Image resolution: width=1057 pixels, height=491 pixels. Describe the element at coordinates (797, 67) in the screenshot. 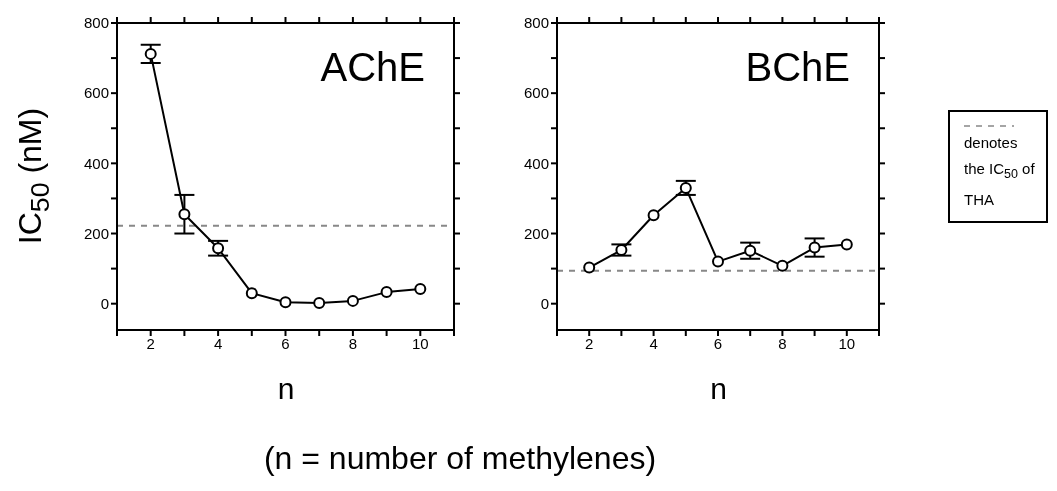

I see `text: BChE` at that location.